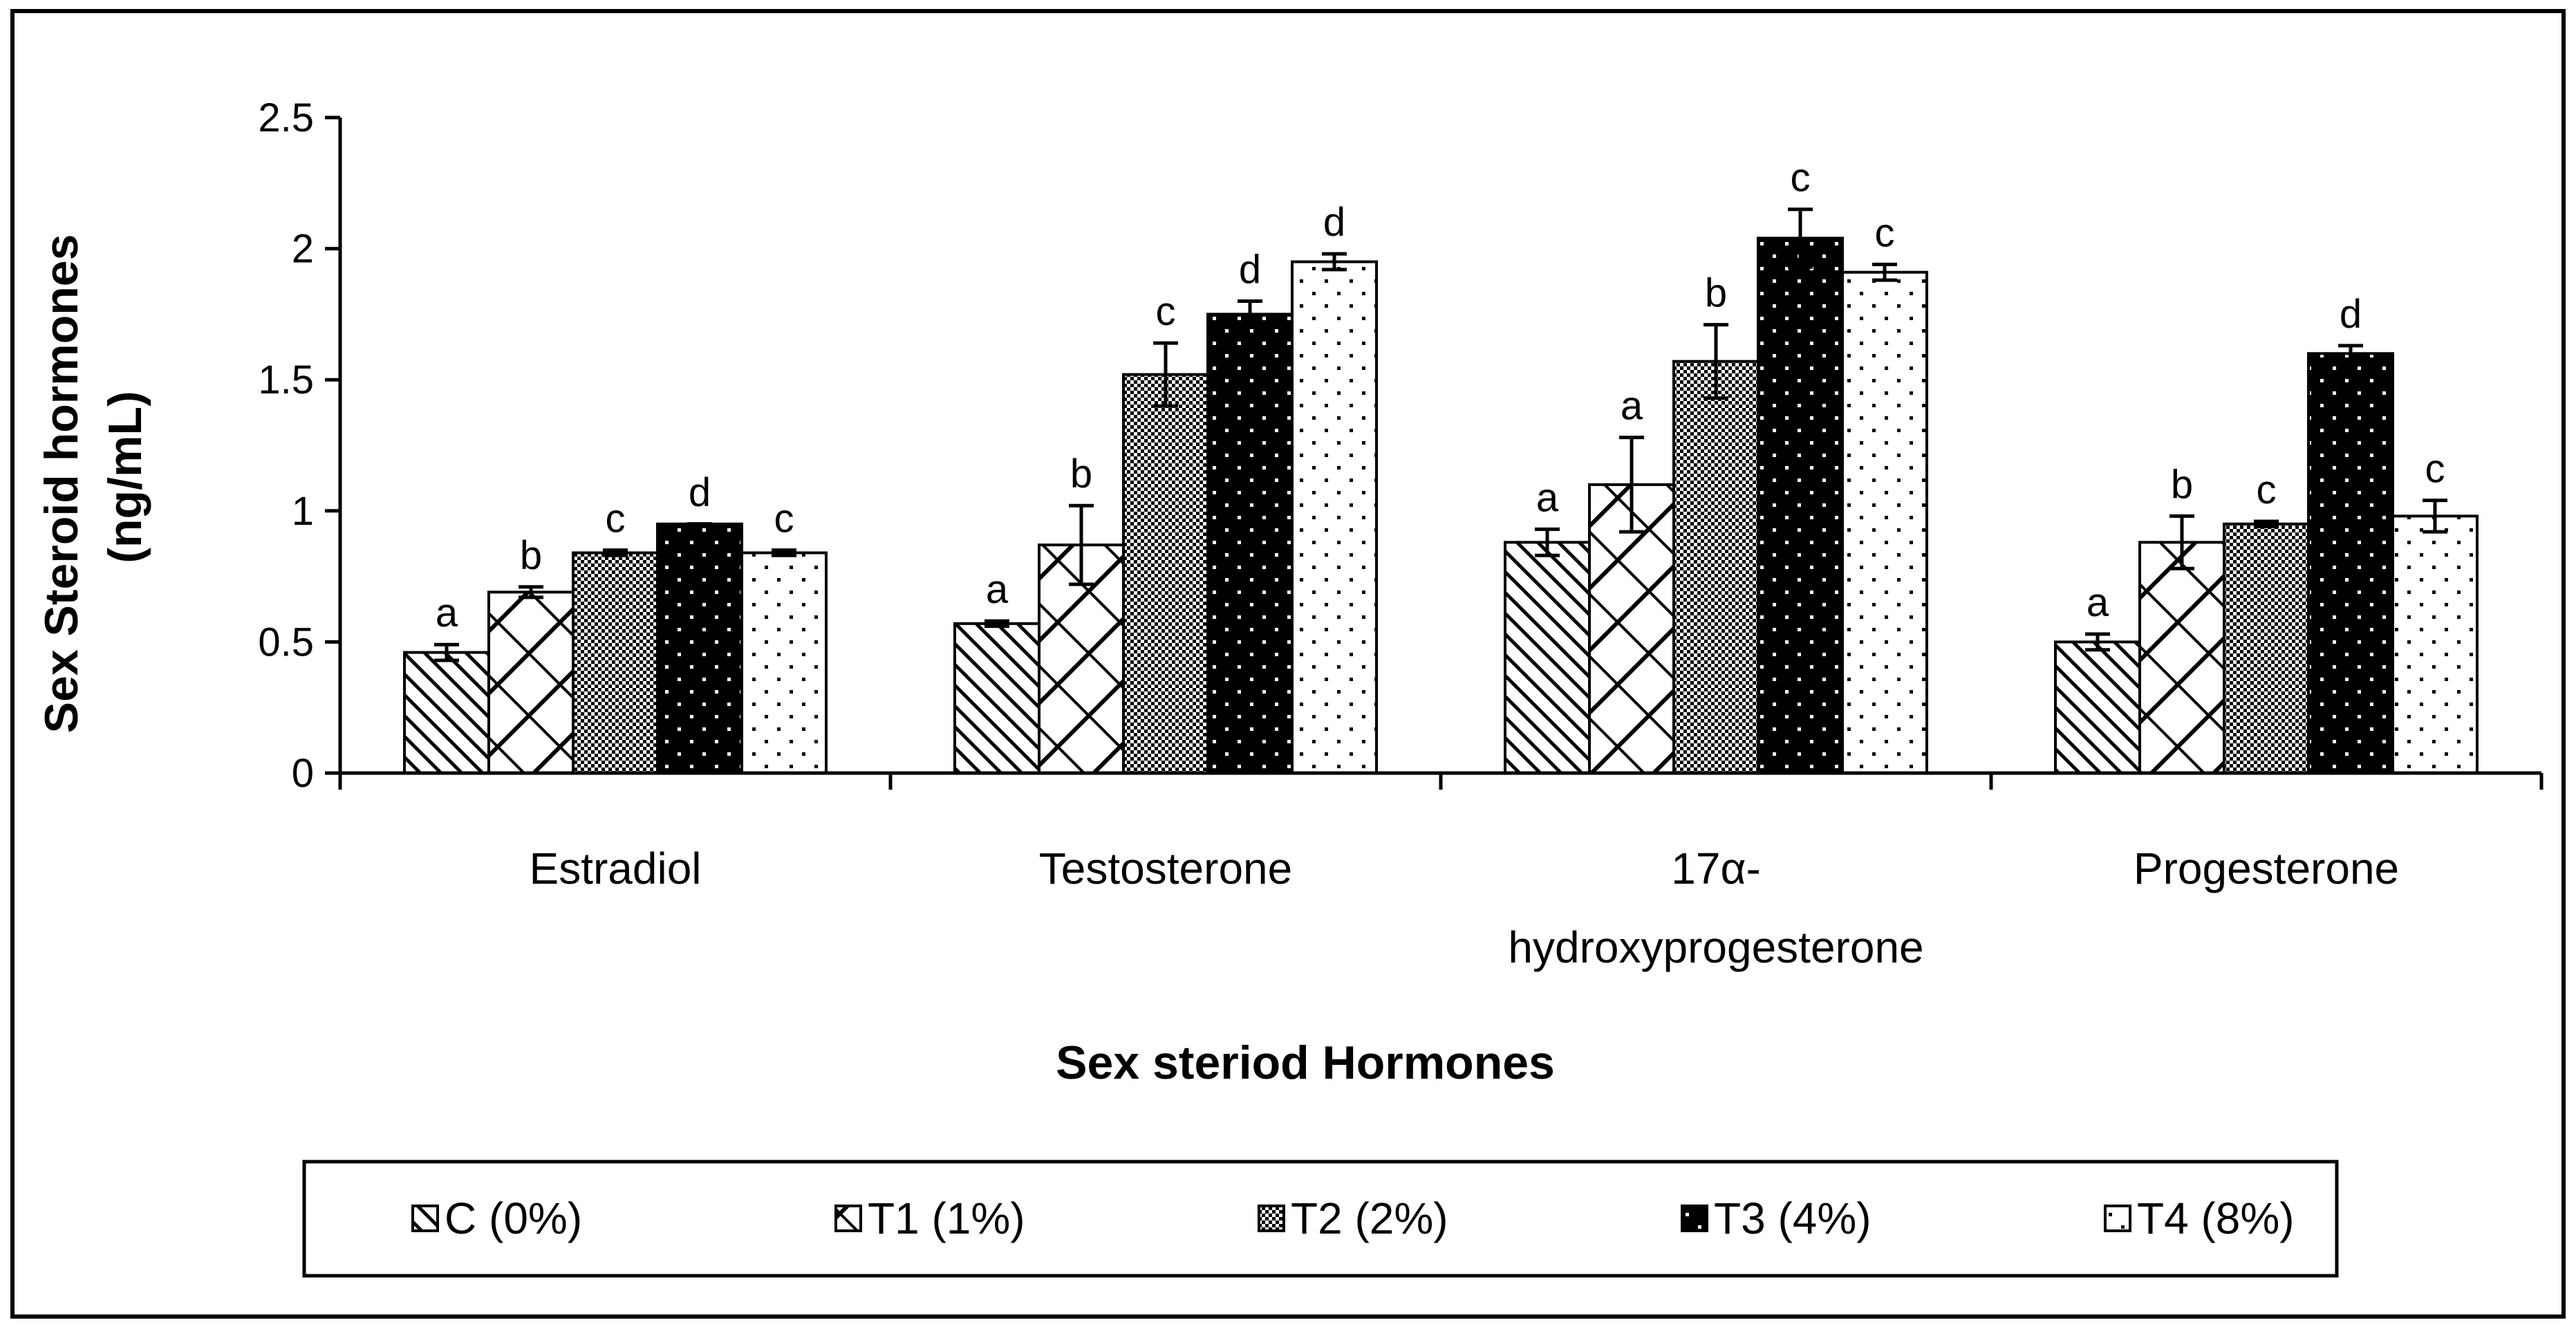  What do you see at coordinates (286, 117) in the screenshot?
I see `y-tick-label: 2.5` at bounding box center [286, 117].